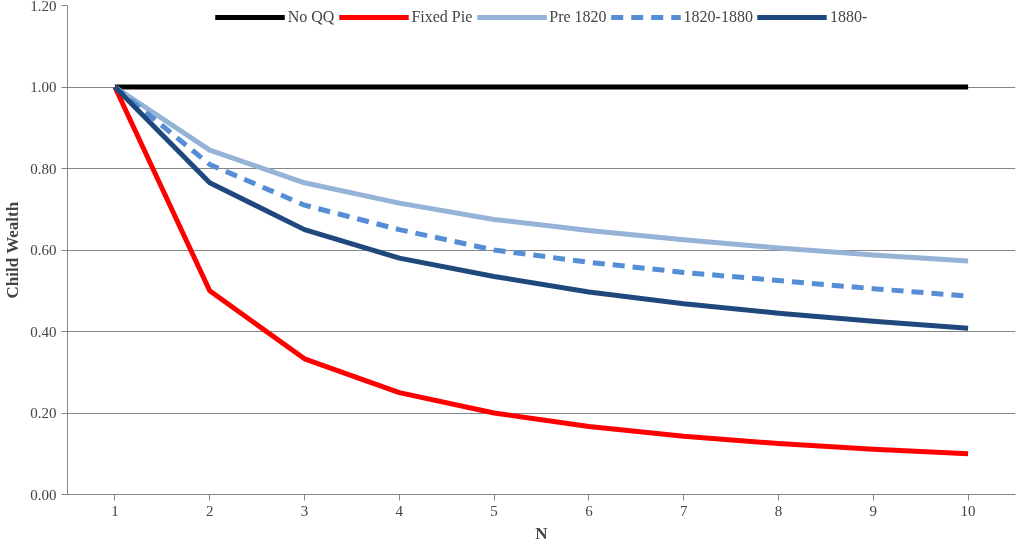 Image resolution: width=1024 pixels, height=550 pixels. I want to click on y-tick-label: 0.80, so click(43, 168).